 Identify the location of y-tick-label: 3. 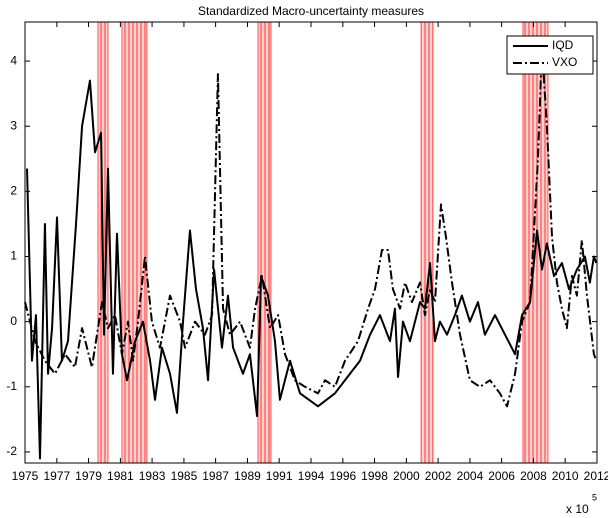
(13, 125).